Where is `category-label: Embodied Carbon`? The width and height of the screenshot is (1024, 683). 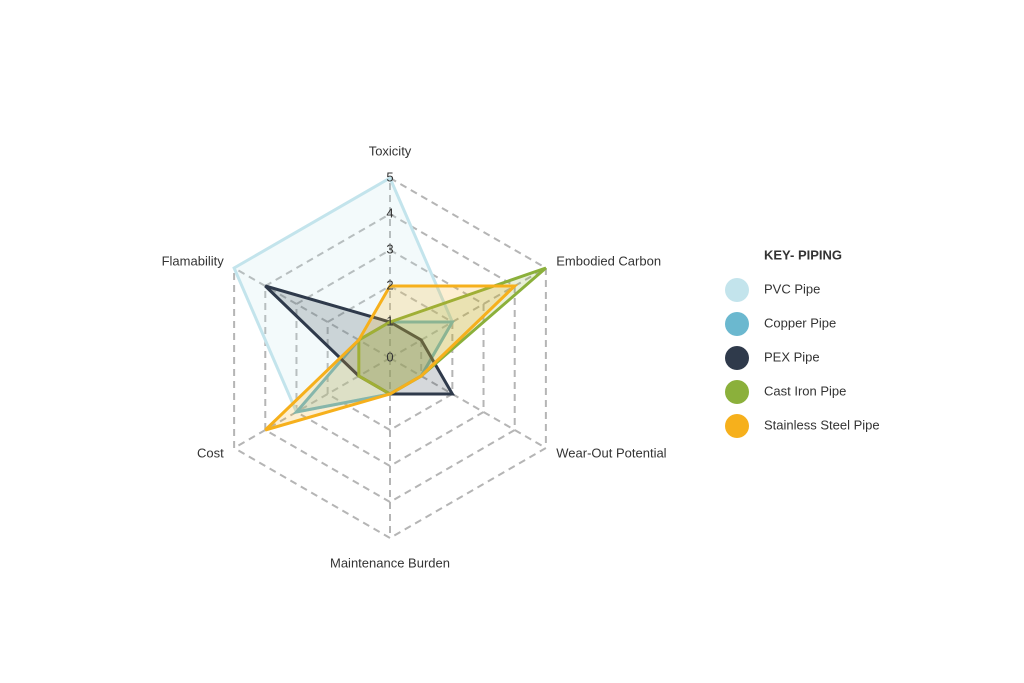
category-label: Embodied Carbon is located at coordinates (608, 260).